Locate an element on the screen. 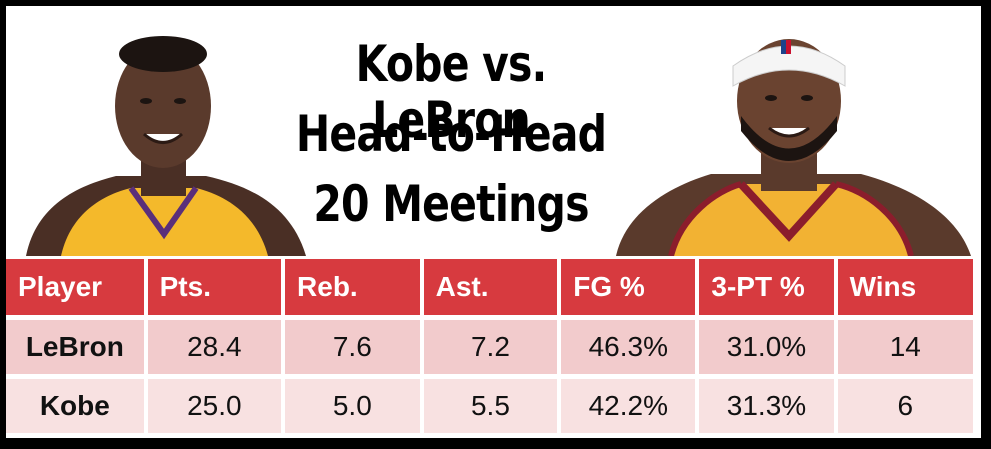 The image size is (991, 449). table-header-row: Player Pts. Reb. Ast. FG % 3-PT % Wins is located at coordinates (489, 287).